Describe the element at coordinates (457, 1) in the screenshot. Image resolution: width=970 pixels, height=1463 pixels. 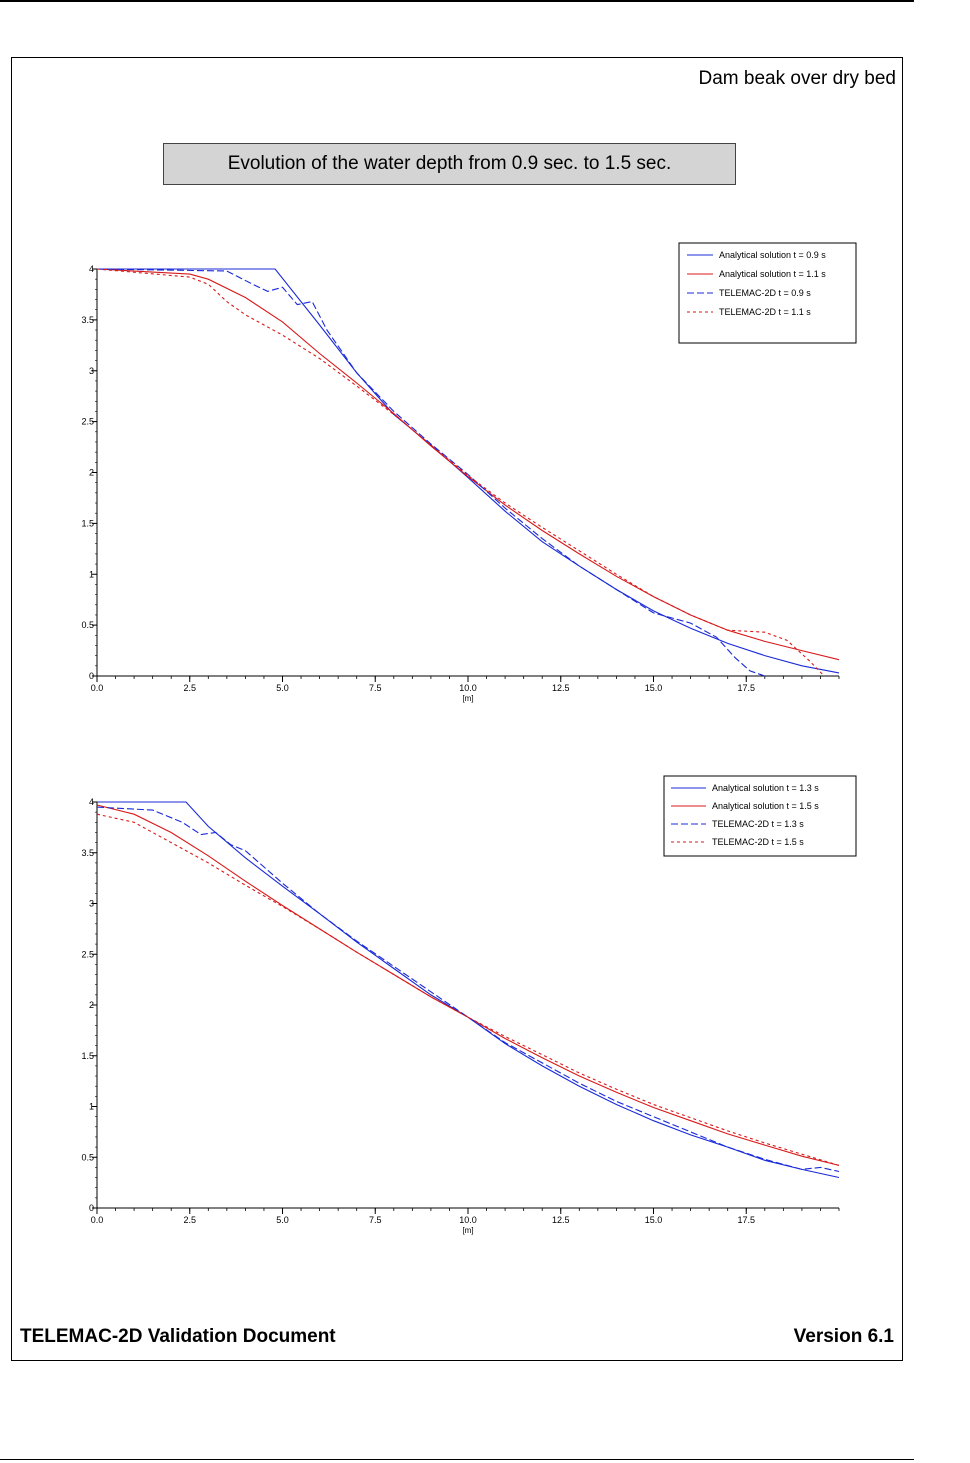
I see `top-rule` at that location.